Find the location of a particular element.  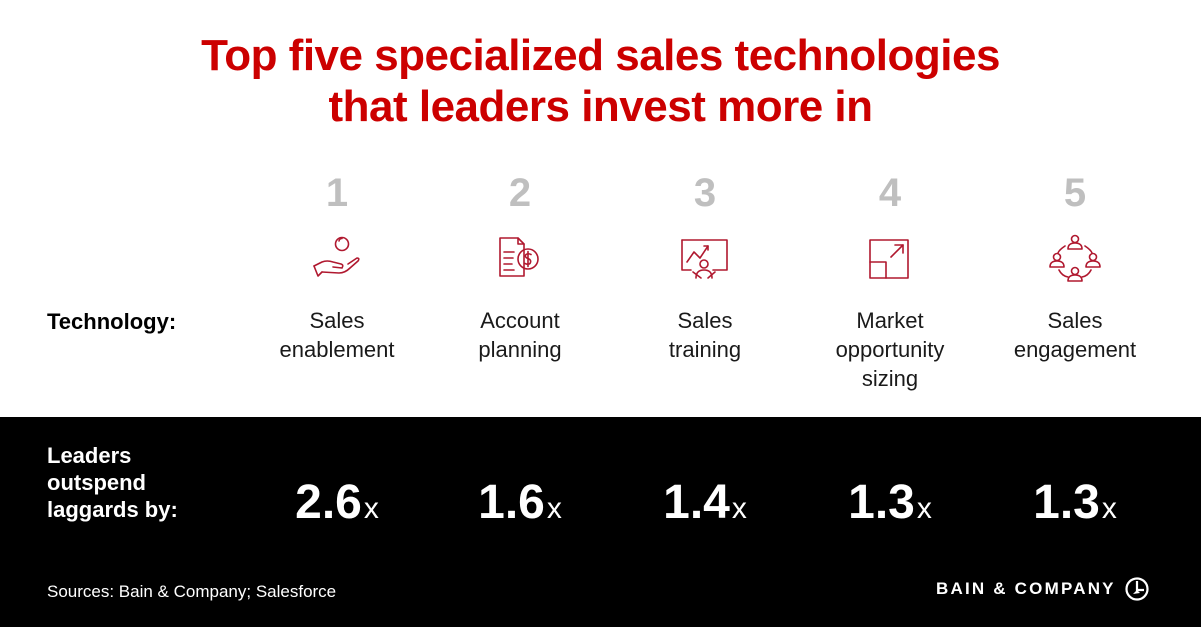

people-network-icon is located at coordinates (1075, 258).